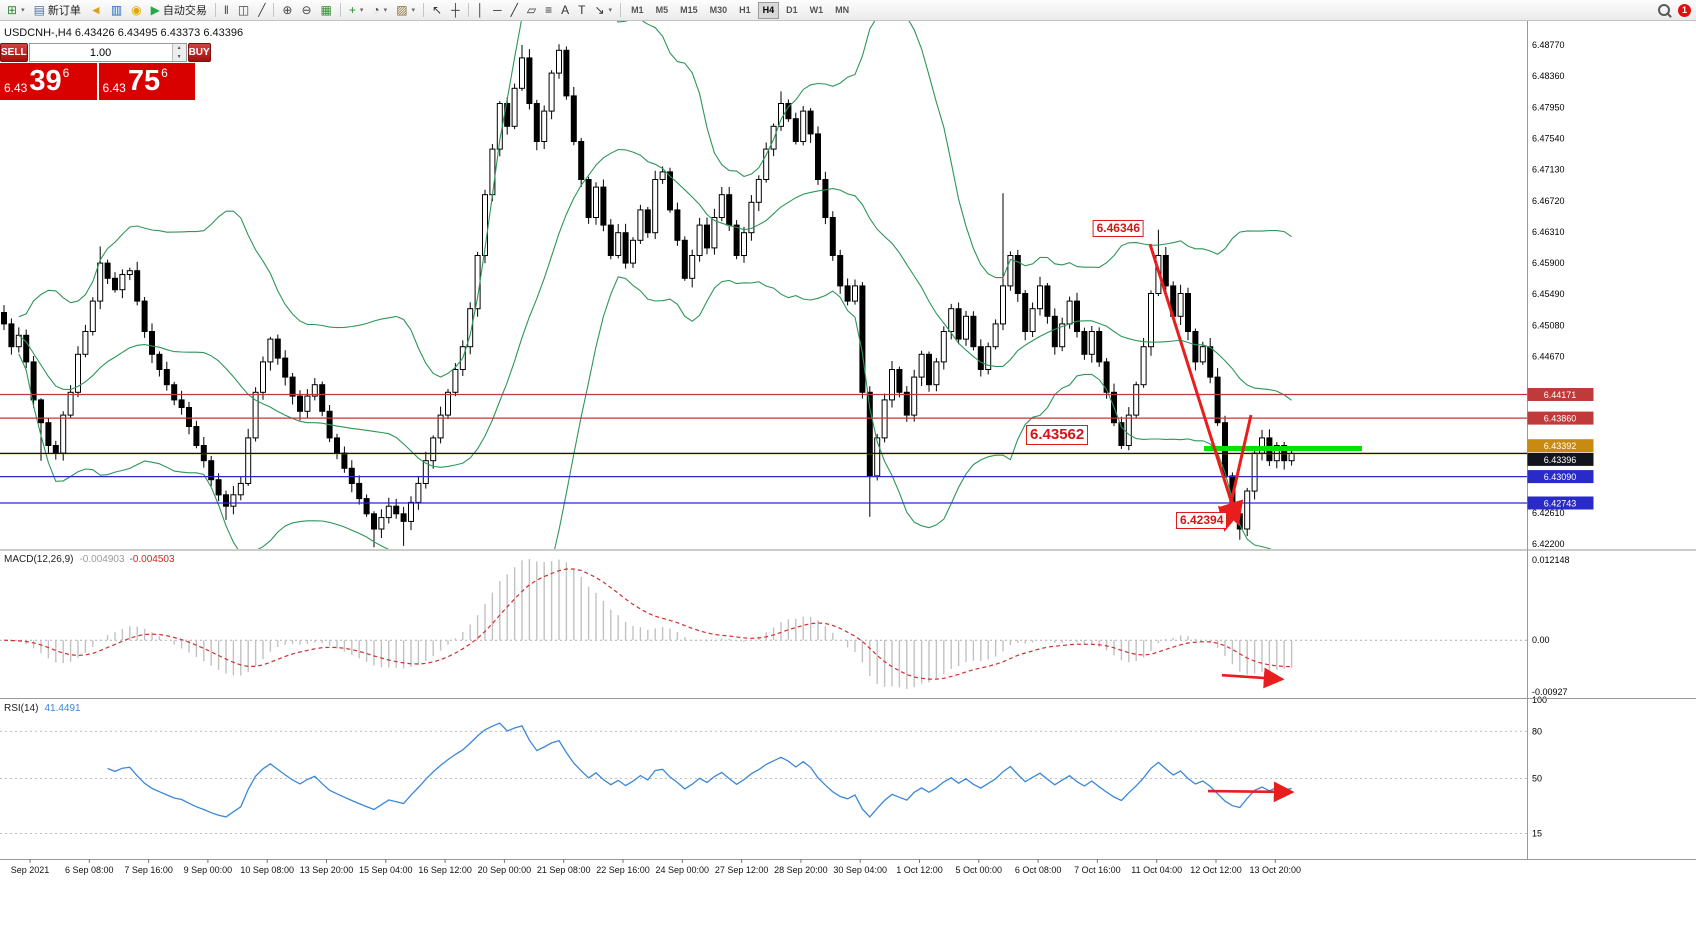  I want to click on time-axis-label: 15 Sep 04:00, so click(386, 870).